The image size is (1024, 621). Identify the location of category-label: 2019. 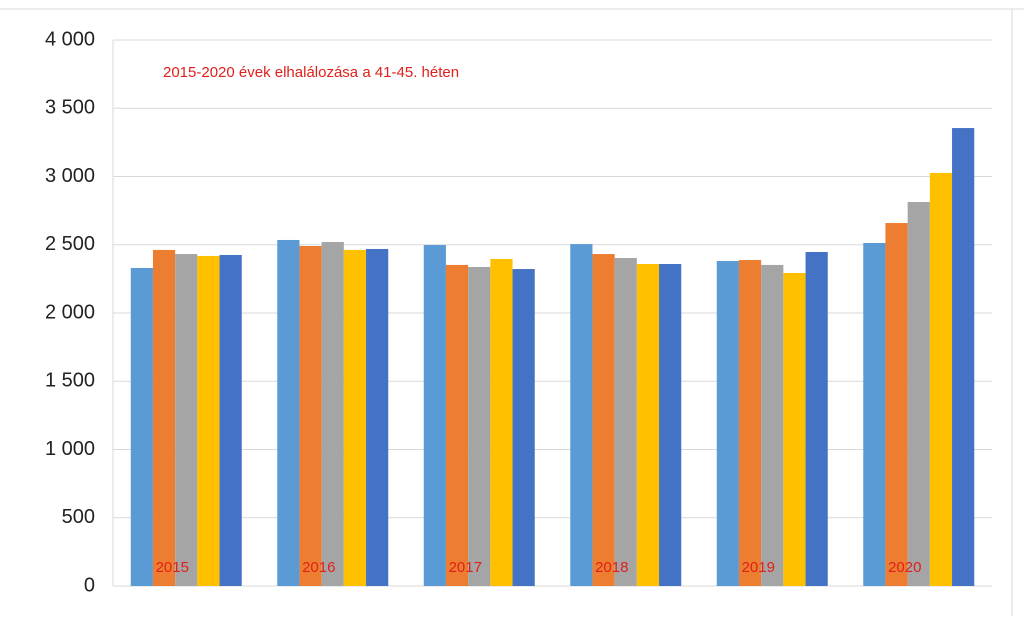
(758, 567).